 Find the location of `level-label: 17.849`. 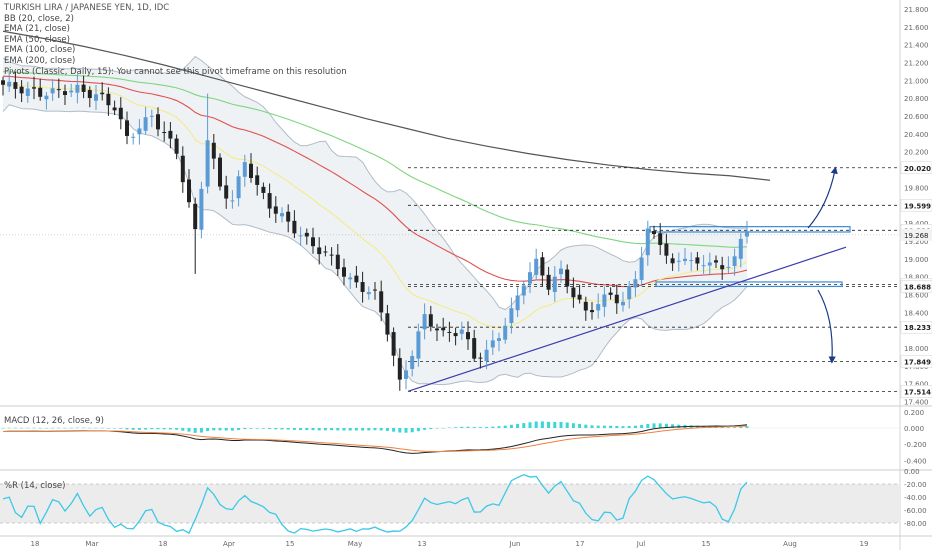

level-label: 17.849 is located at coordinates (917, 362).